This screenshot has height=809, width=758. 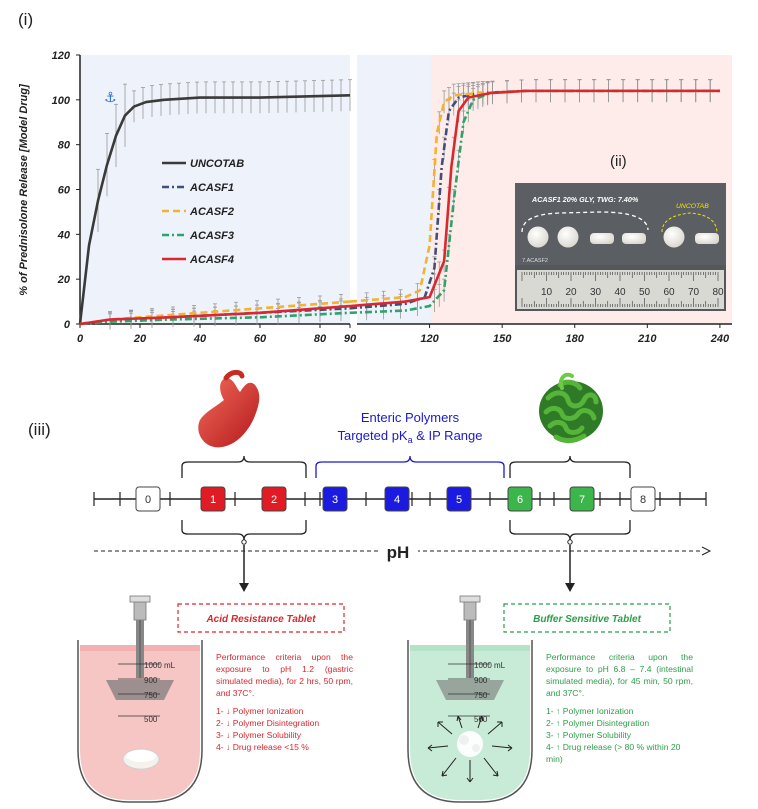 What do you see at coordinates (410, 417) in the screenshot?
I see `enteric-title-line1: Enteric Polymers` at bounding box center [410, 417].